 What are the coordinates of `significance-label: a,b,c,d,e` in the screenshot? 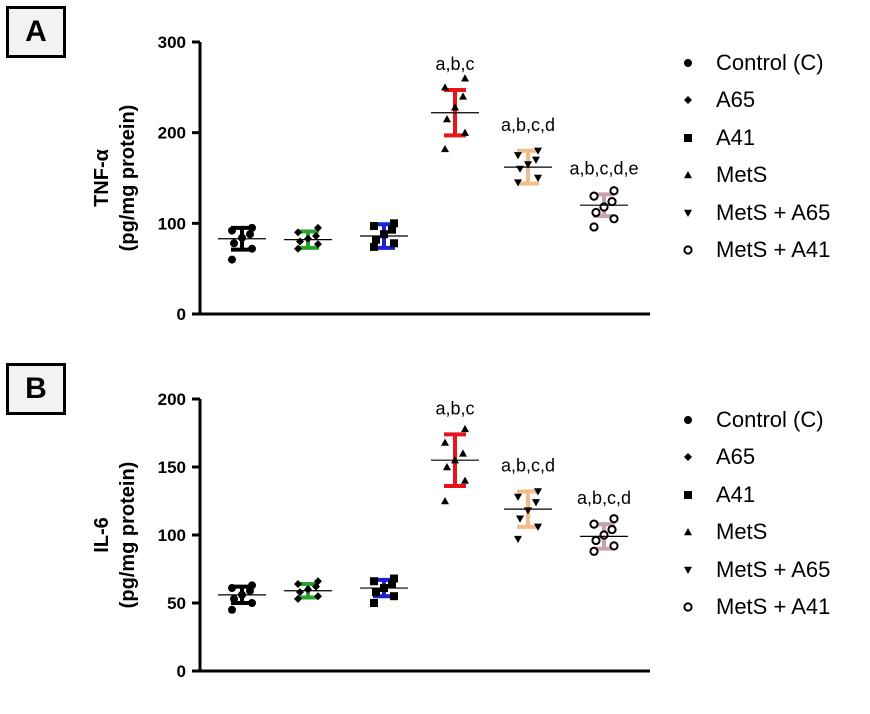 It's located at (603, 168).